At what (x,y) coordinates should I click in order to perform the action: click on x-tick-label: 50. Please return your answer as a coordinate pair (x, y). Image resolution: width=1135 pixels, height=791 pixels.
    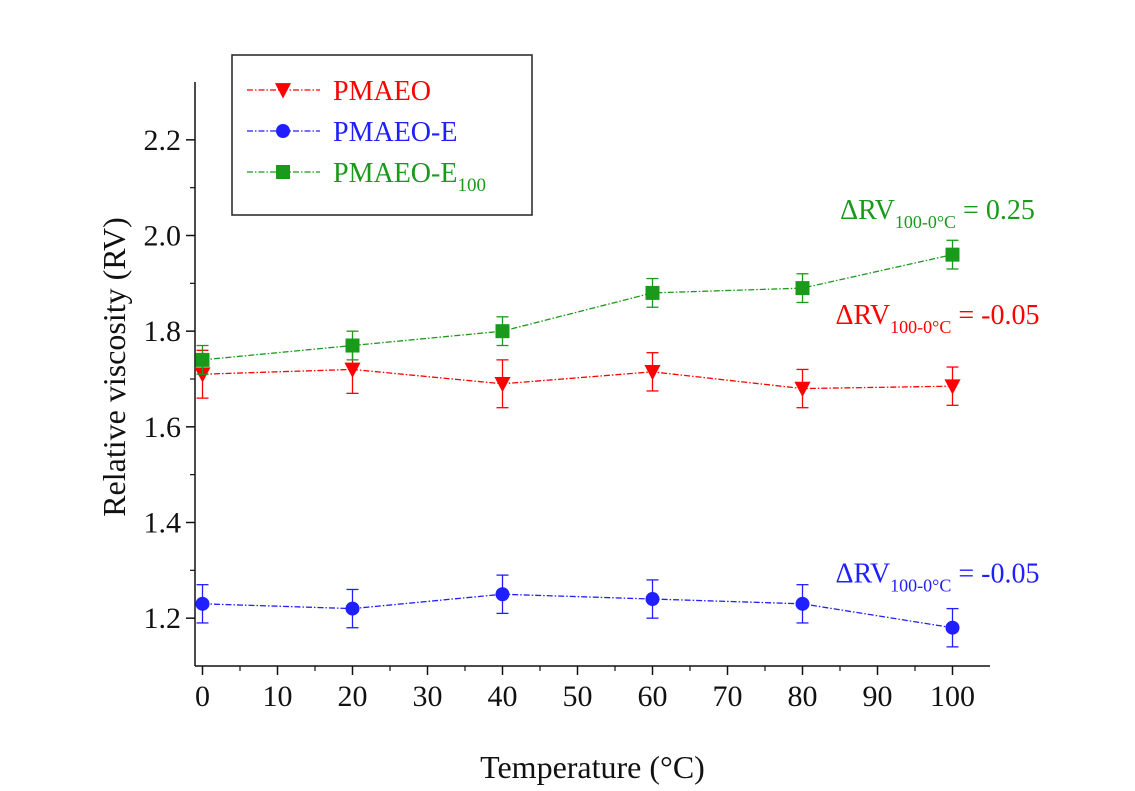
    Looking at the image, I should click on (578, 696).